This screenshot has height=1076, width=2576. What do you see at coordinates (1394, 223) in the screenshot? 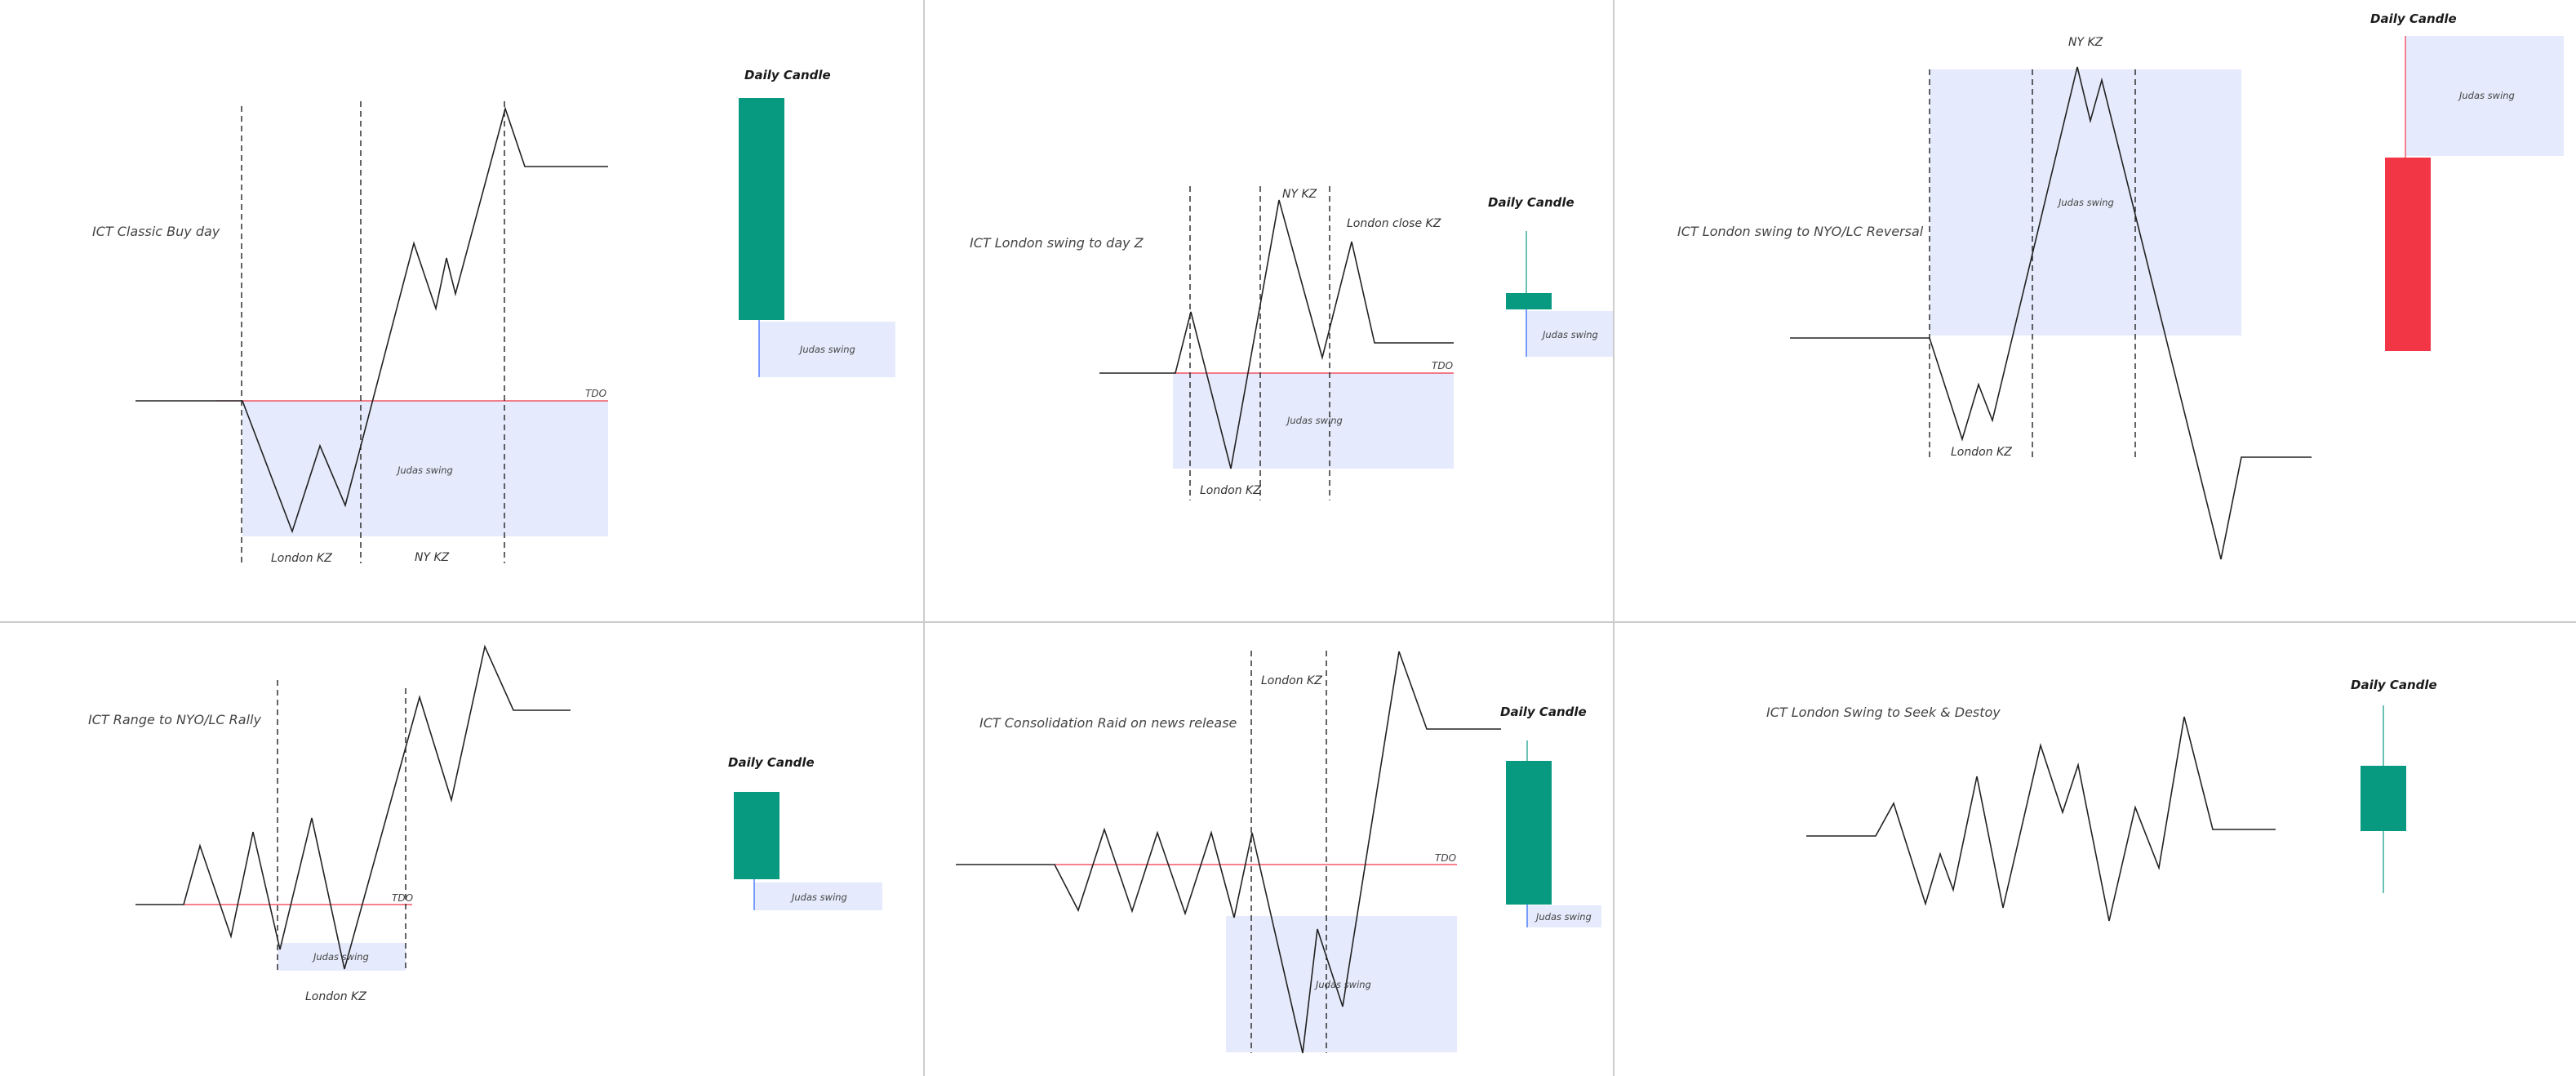
I see `killzone-label-london-close: London close KZ` at bounding box center [1394, 223].